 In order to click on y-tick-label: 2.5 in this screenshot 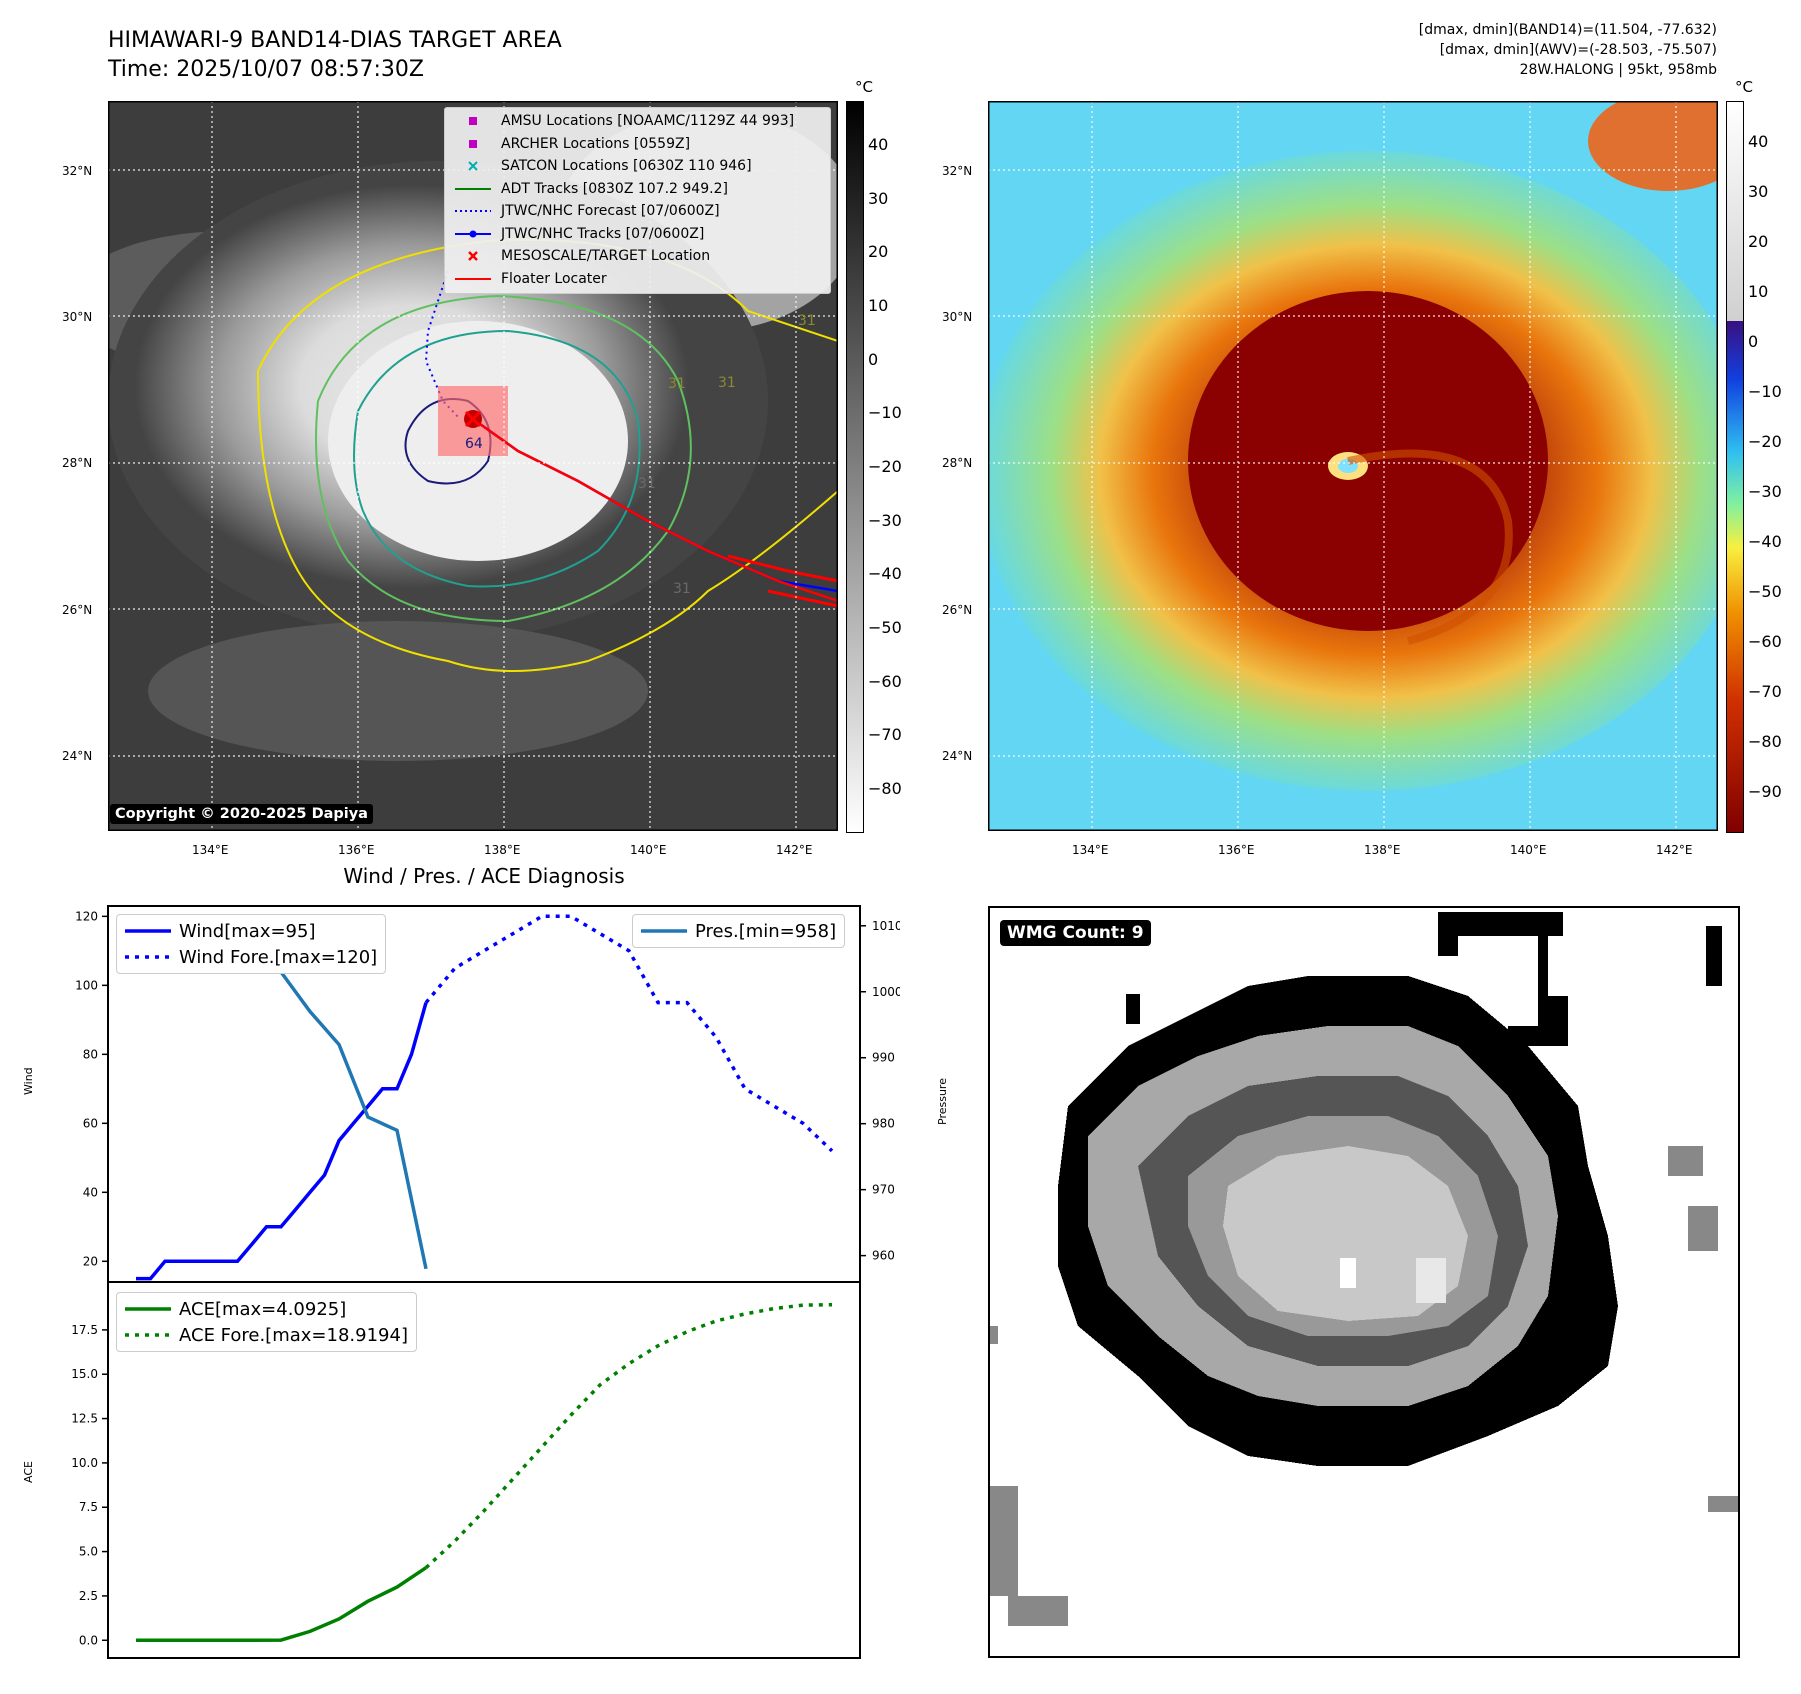, I will do `click(88, 1596)`.